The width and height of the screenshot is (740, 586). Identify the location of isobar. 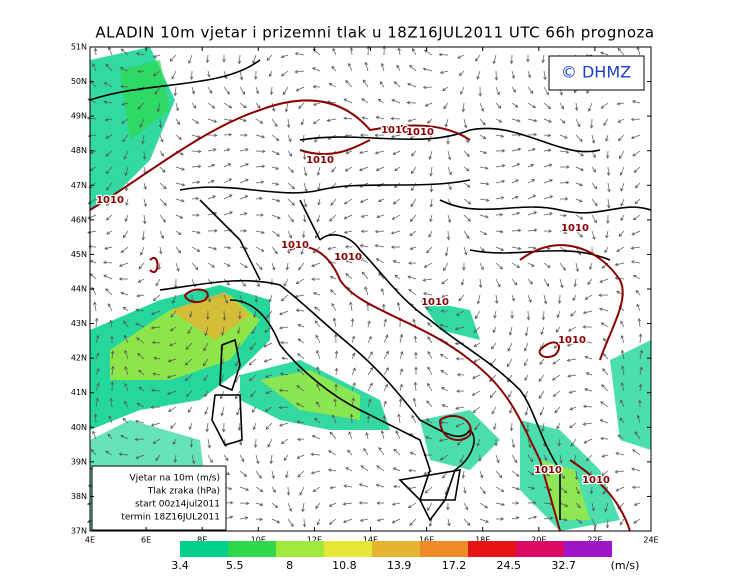
(280, 155).